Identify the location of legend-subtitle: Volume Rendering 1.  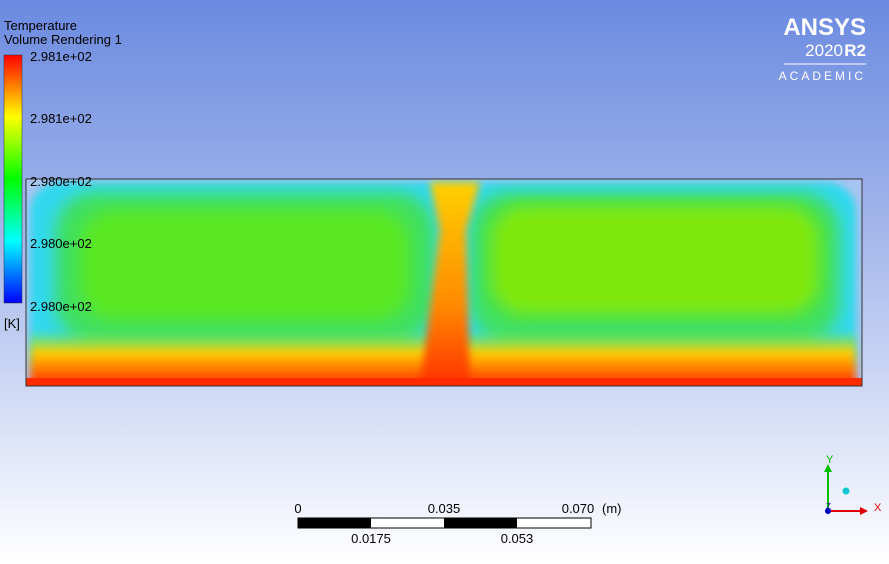
(63, 39).